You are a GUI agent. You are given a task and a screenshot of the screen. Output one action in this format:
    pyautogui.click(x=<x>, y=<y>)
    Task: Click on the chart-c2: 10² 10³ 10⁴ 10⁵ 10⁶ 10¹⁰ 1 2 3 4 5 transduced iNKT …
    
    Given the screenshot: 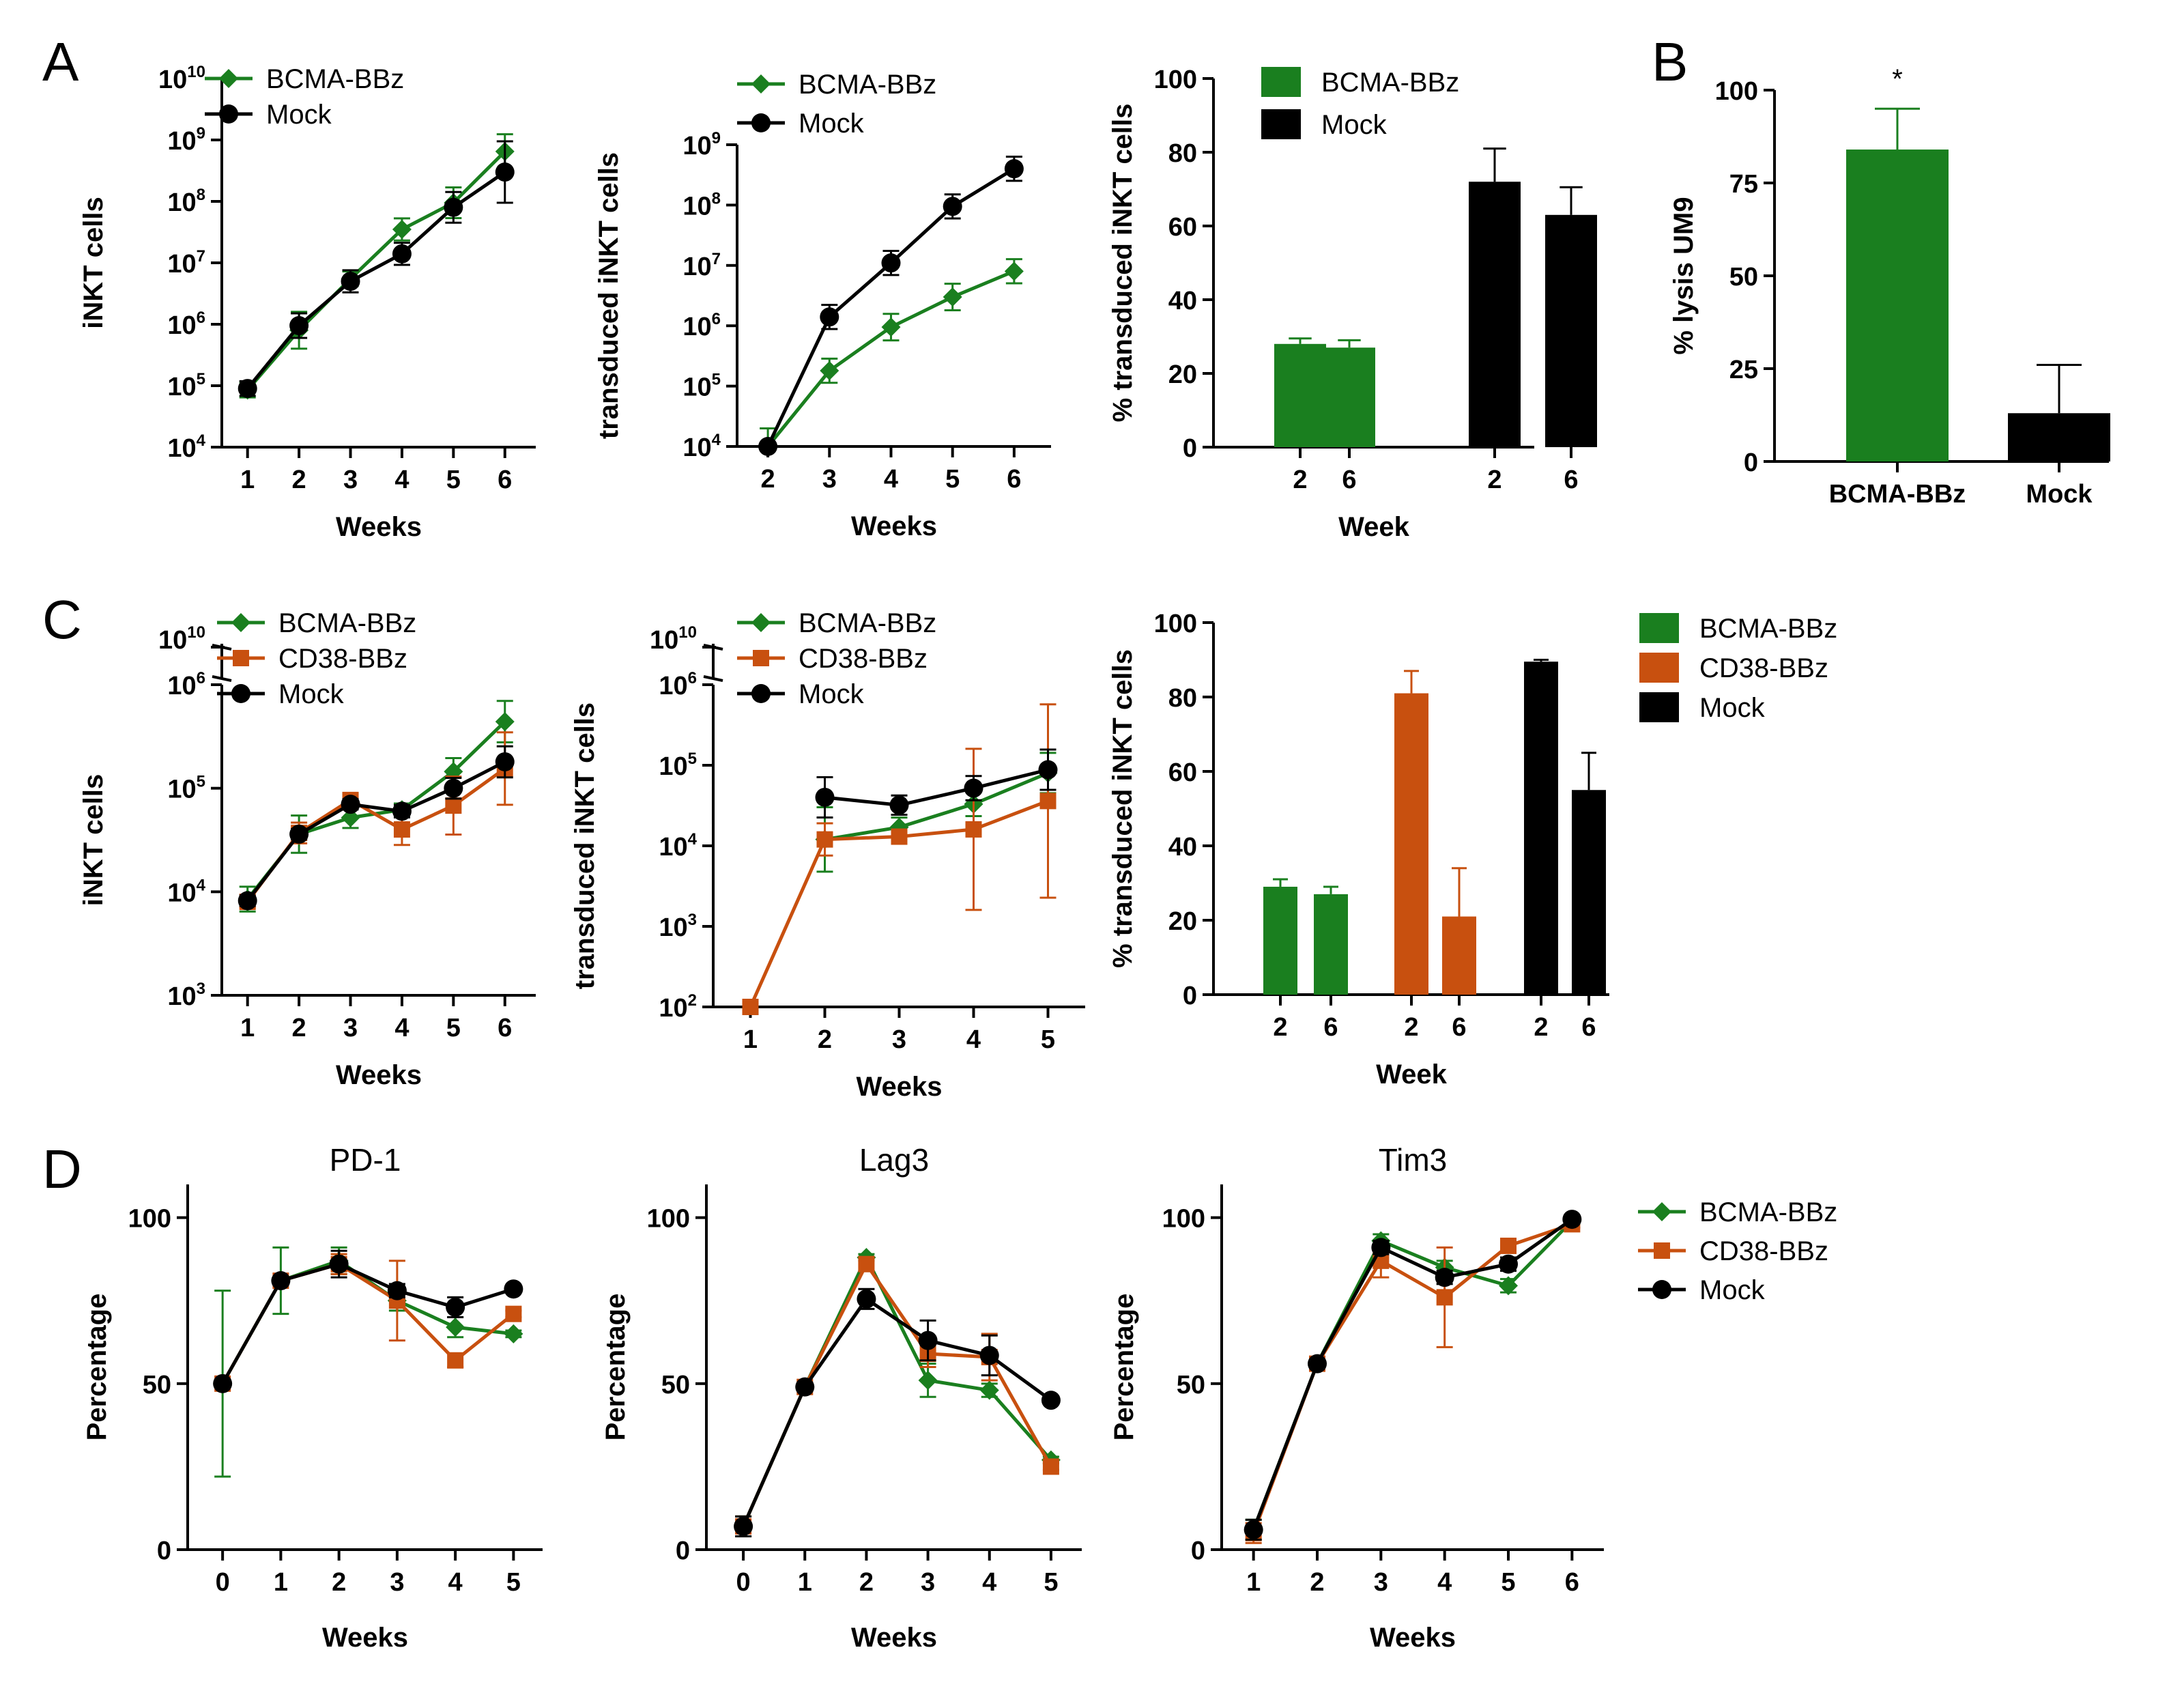 What is the action you would take?
    pyautogui.click(x=827, y=855)
    